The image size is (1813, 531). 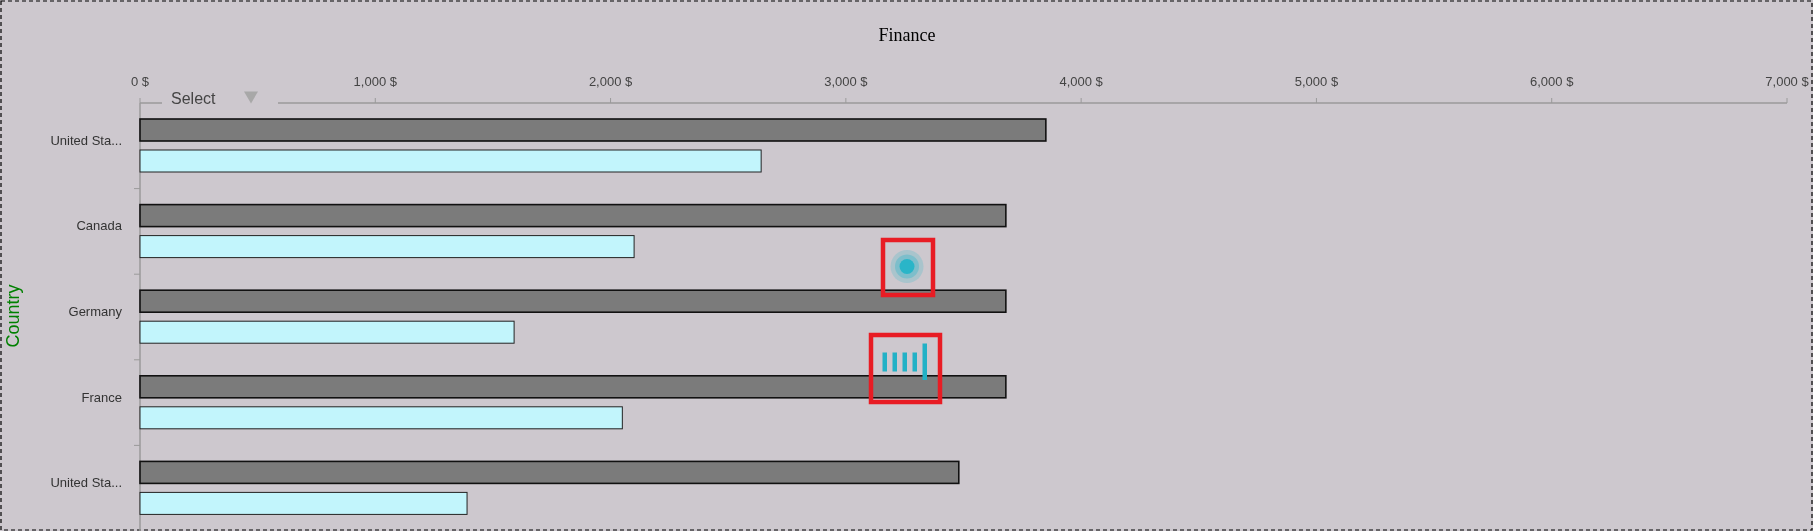 What do you see at coordinates (1787, 81) in the screenshot?
I see `x-tick-label: 7,000 $` at bounding box center [1787, 81].